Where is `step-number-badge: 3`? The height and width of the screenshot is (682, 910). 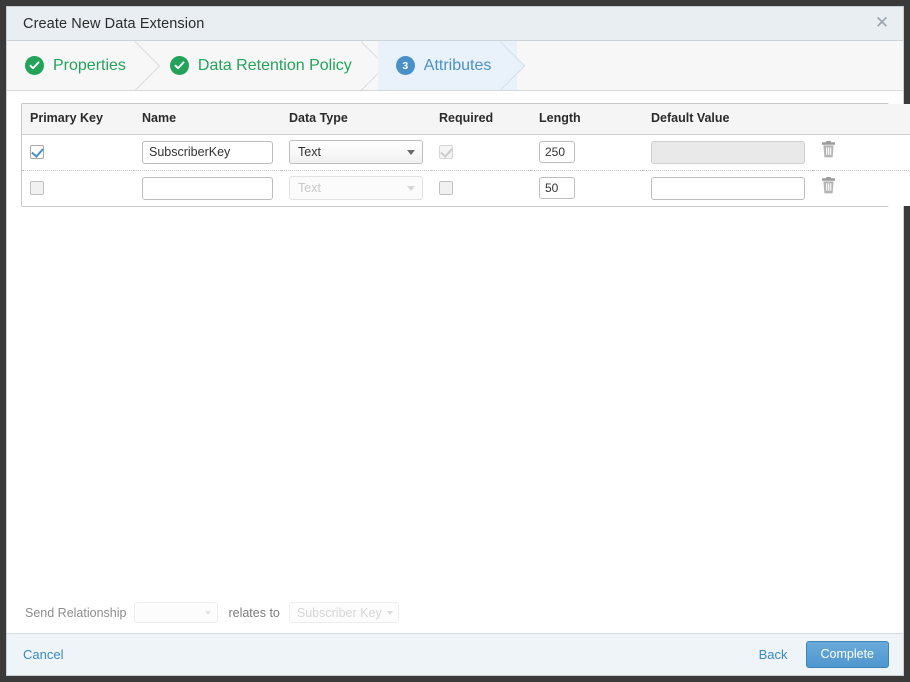 step-number-badge: 3 is located at coordinates (405, 65).